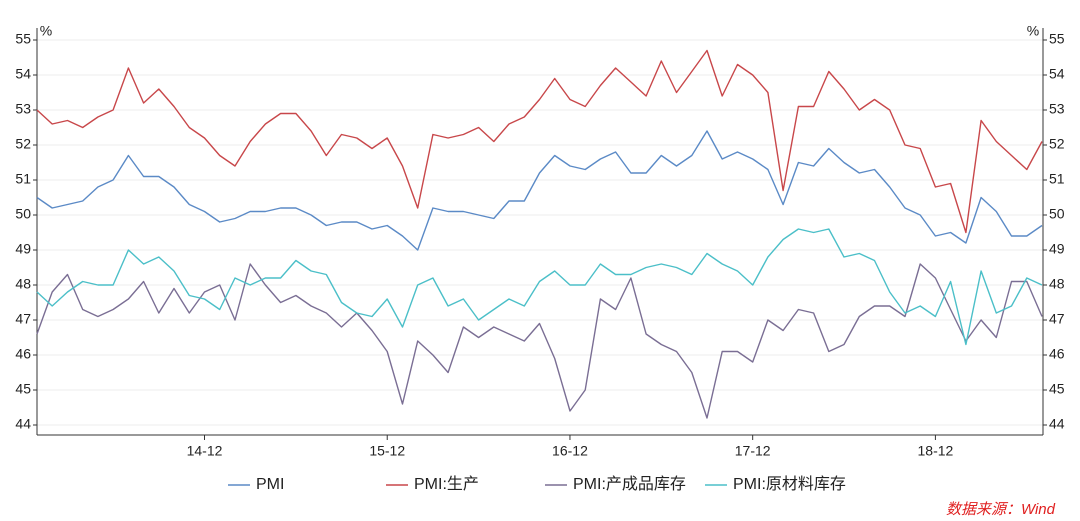 This screenshot has height=521, width=1080. I want to click on y-tick-label: 48, so click(23, 284).